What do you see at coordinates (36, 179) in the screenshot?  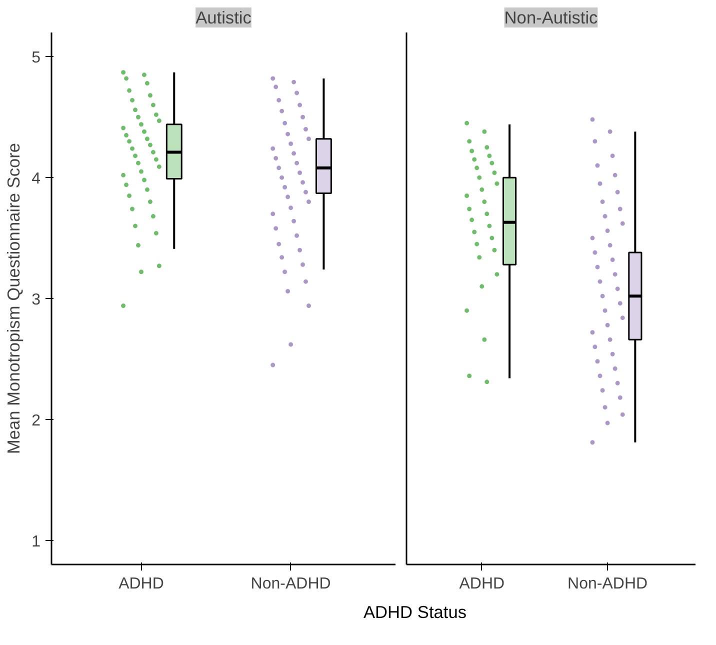 I see `y-tick-label: 4` at bounding box center [36, 179].